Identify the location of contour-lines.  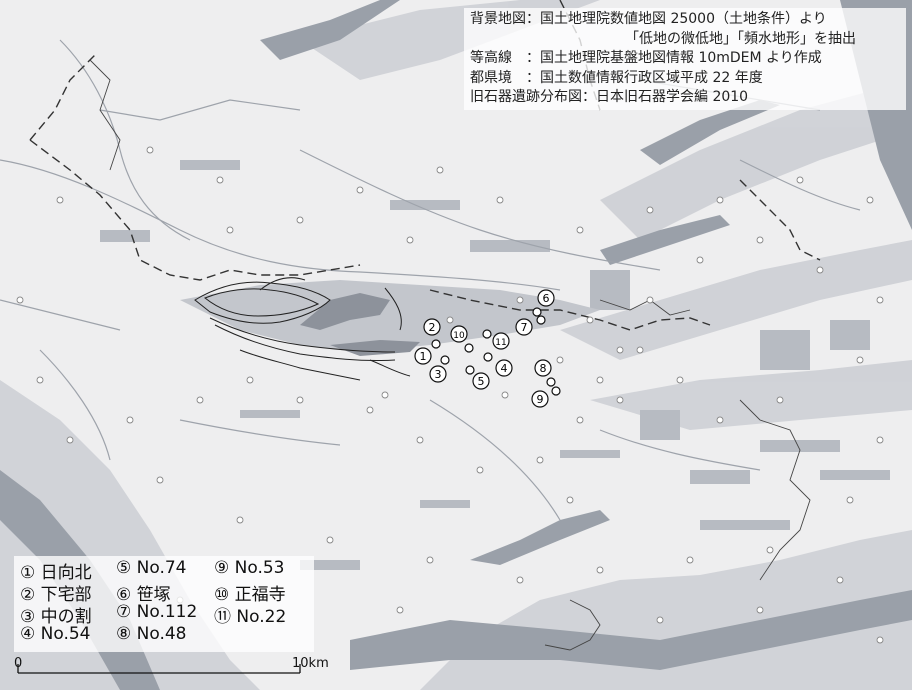
(302, 329).